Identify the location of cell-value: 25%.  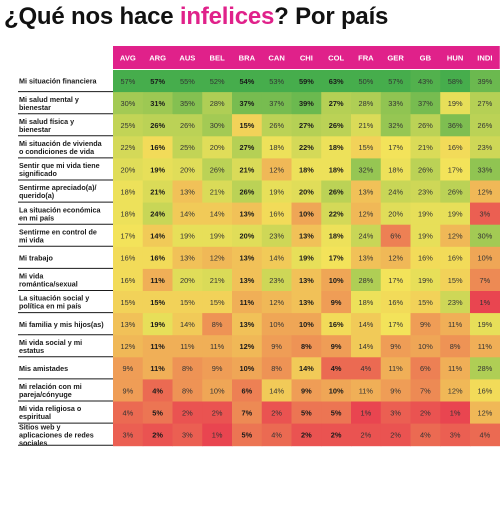
(127, 125).